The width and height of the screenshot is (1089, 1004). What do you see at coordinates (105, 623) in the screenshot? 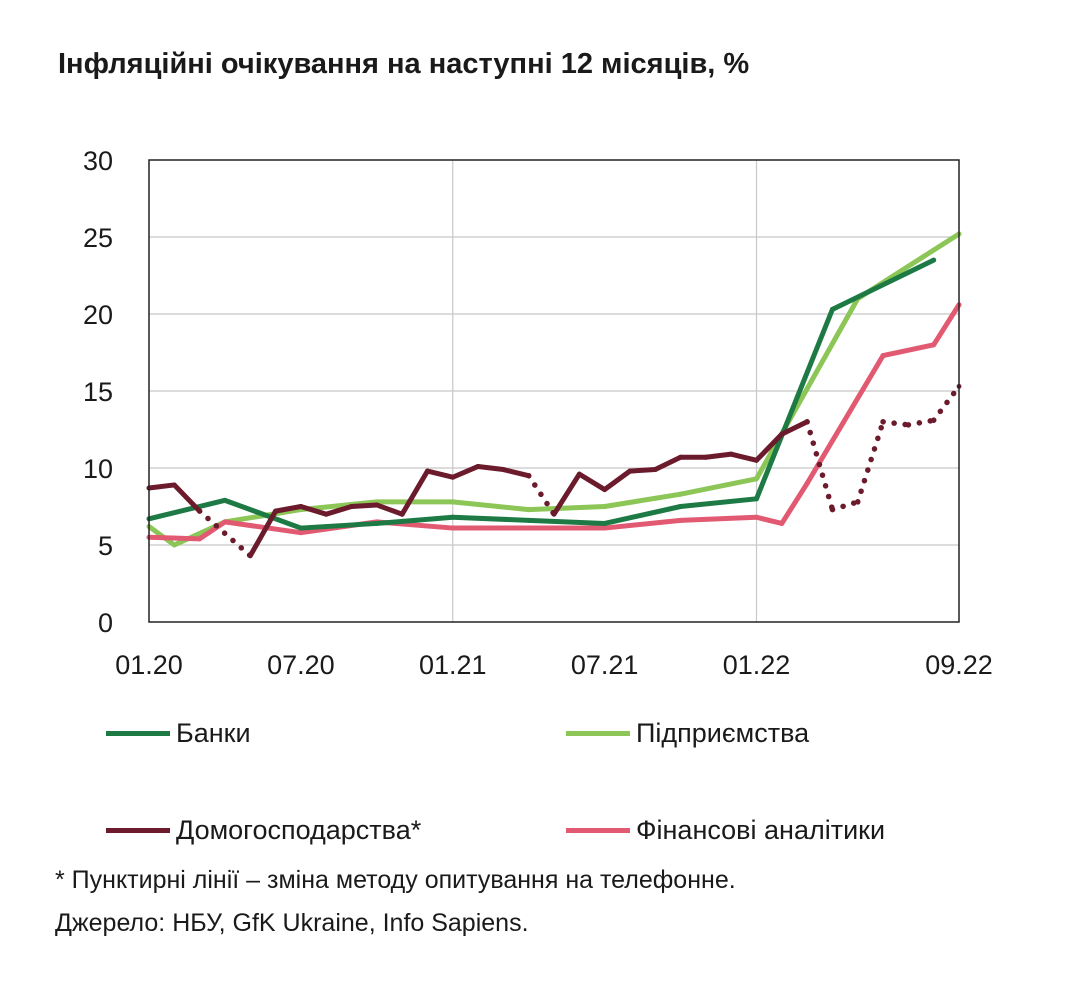
I see `y-tick-label: 0` at bounding box center [105, 623].